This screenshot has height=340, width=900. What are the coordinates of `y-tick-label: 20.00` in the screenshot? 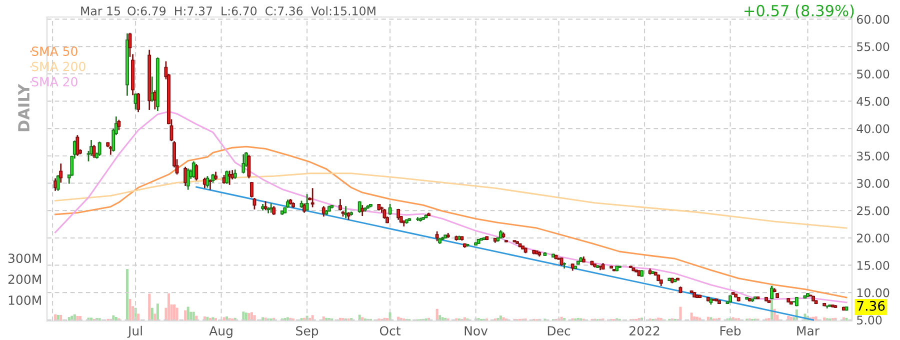 It's located at (873, 238).